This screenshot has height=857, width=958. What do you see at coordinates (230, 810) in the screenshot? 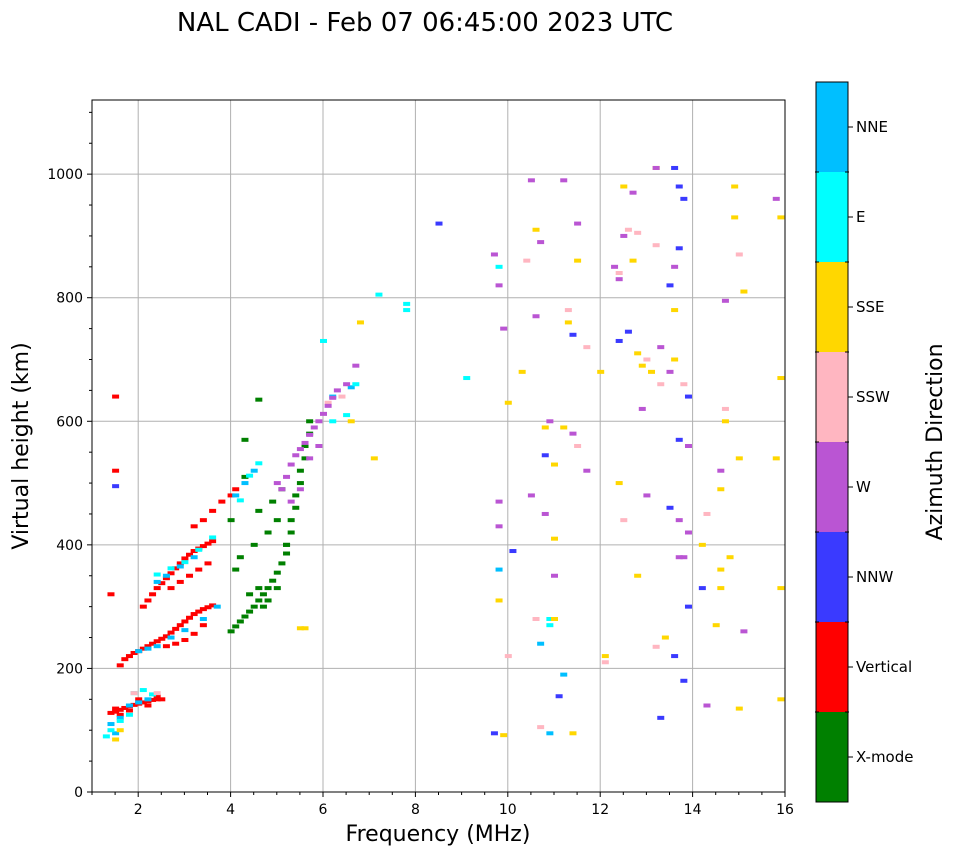
I see `x-tick-label: 4` at bounding box center [230, 810].